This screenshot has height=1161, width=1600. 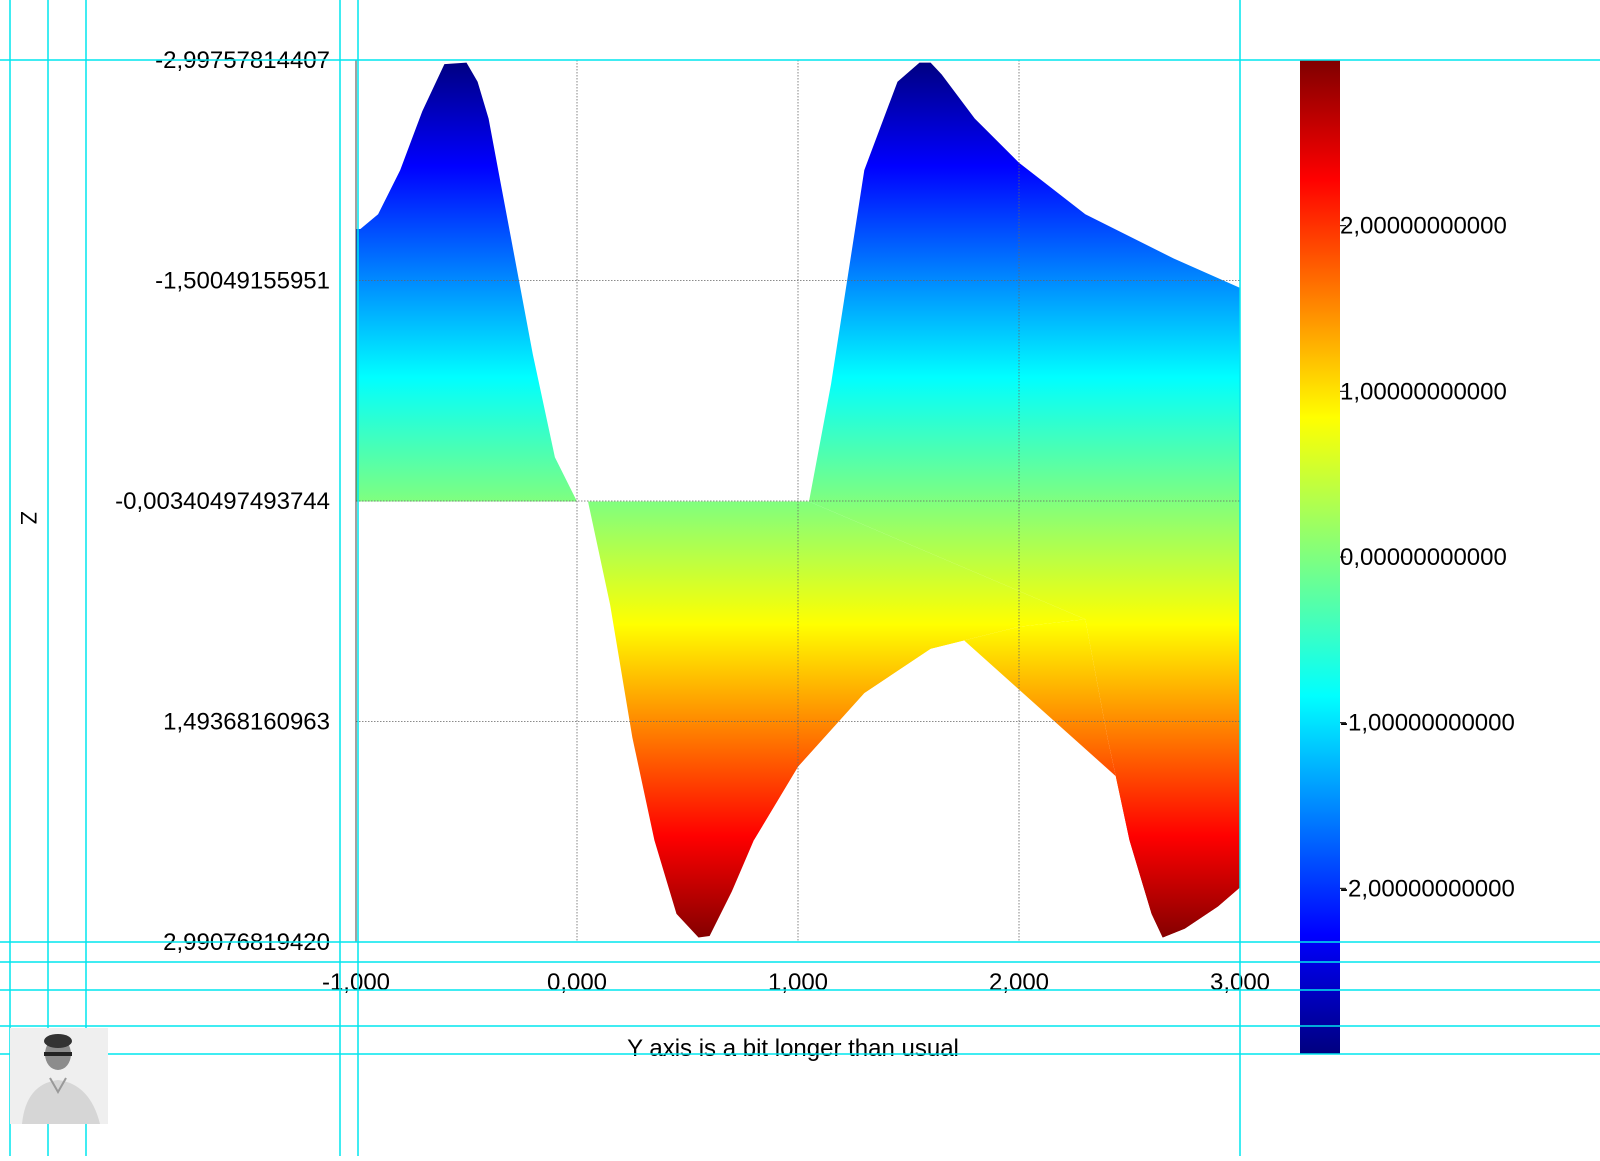 I want to click on z-axis-label: Z, so click(x=28, y=518).